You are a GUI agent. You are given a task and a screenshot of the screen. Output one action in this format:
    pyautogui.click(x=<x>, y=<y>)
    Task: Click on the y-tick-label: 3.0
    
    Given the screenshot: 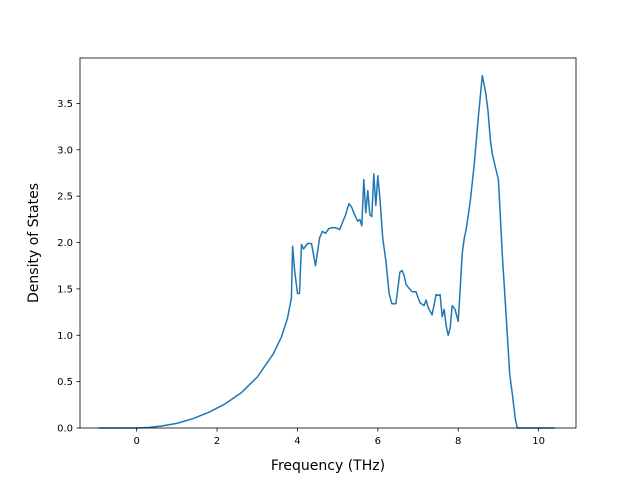 What is the action you would take?
    pyautogui.click(x=65, y=150)
    